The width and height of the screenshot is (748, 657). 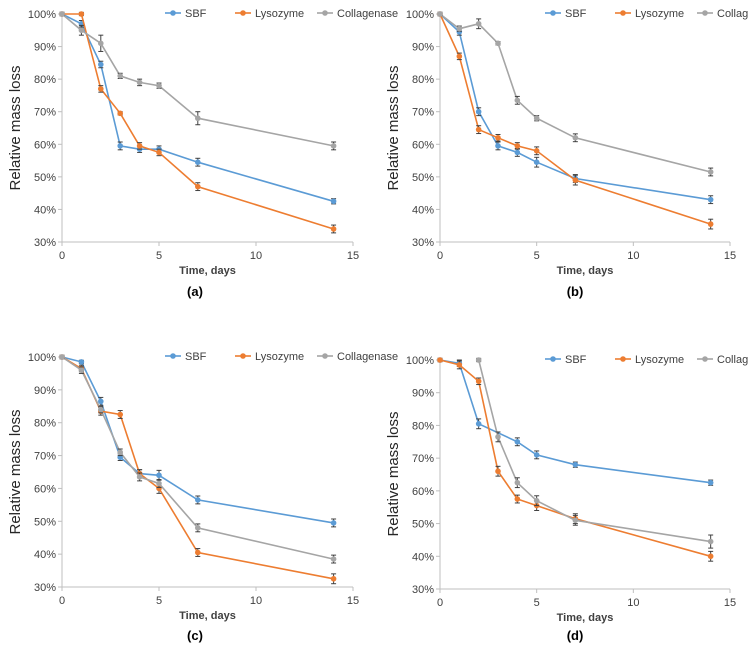 I want to click on panel-label: (d), so click(x=575, y=635).